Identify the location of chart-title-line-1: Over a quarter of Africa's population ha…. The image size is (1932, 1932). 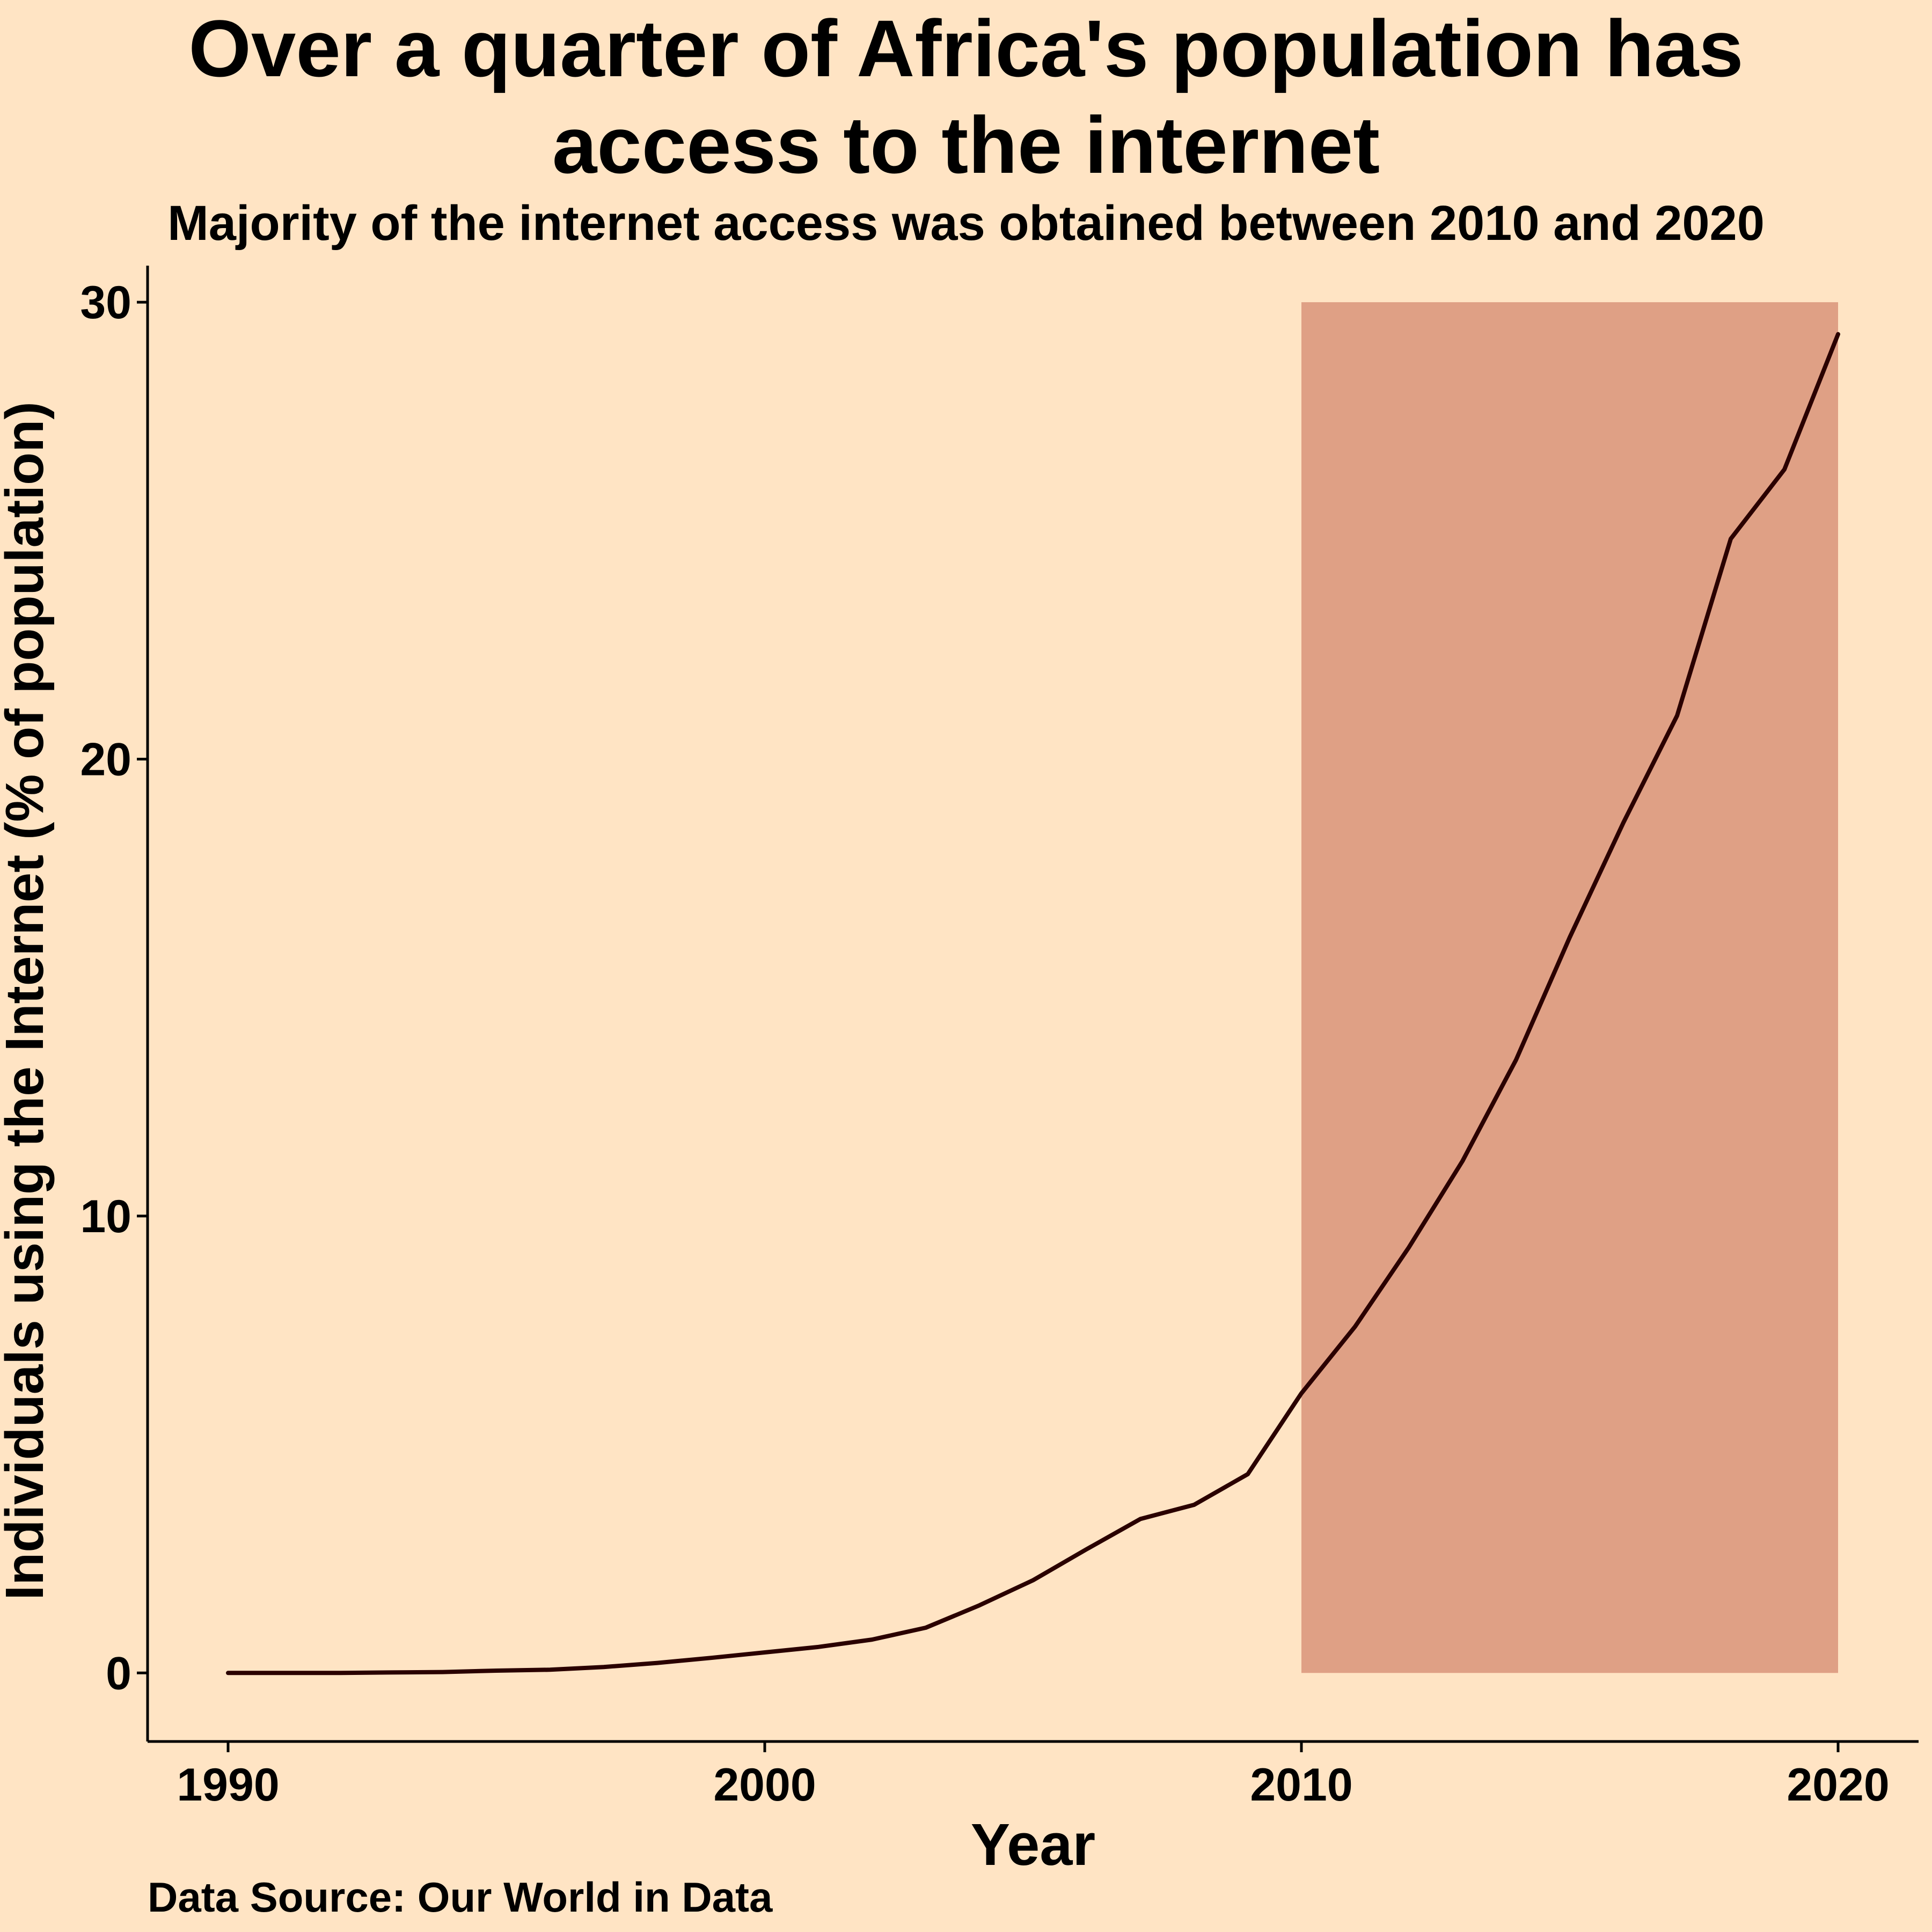
(966, 48).